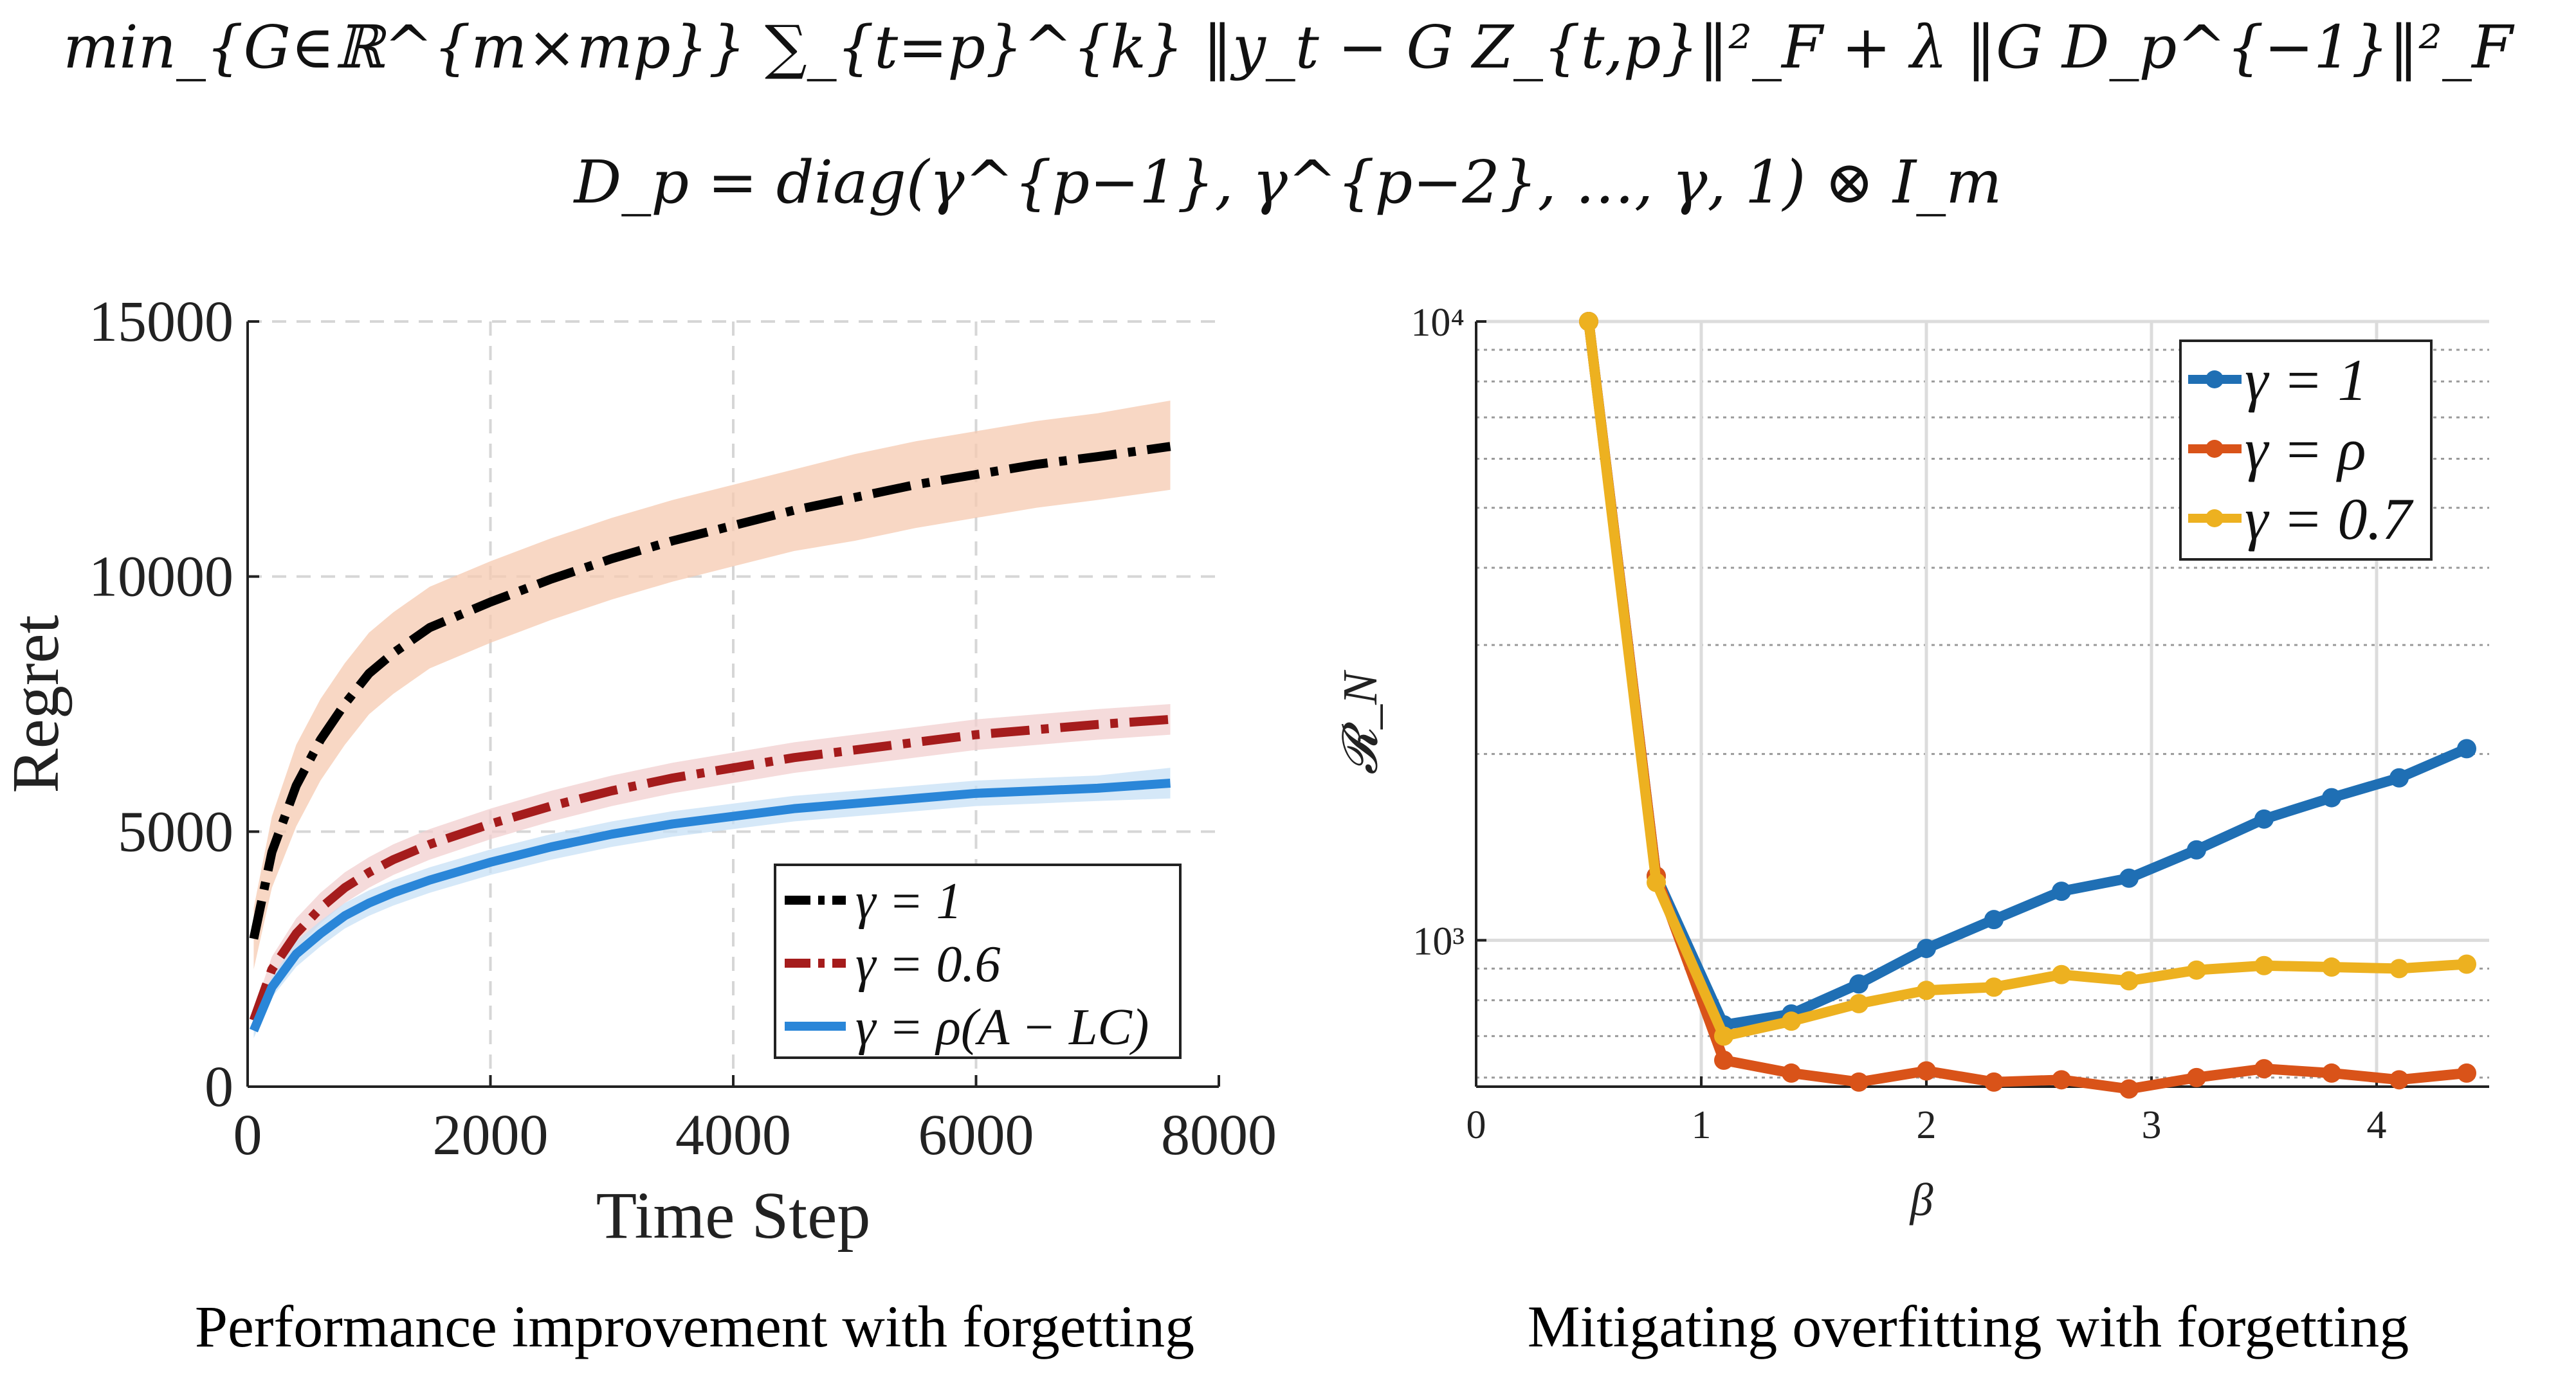 The width and height of the screenshot is (2576, 1385). I want to click on y-tick-label: 10⁴, so click(1438, 323).